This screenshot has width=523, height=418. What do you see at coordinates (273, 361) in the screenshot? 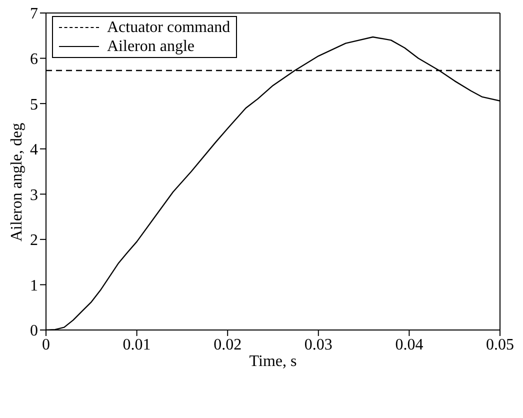
I see `x-axis-title: Time, s` at bounding box center [273, 361].